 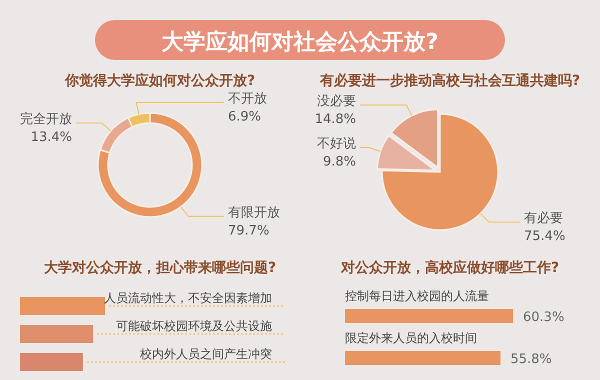 I want to click on chart-title: 对公众开放，高校应做好哪些工作?, so click(x=450, y=267).